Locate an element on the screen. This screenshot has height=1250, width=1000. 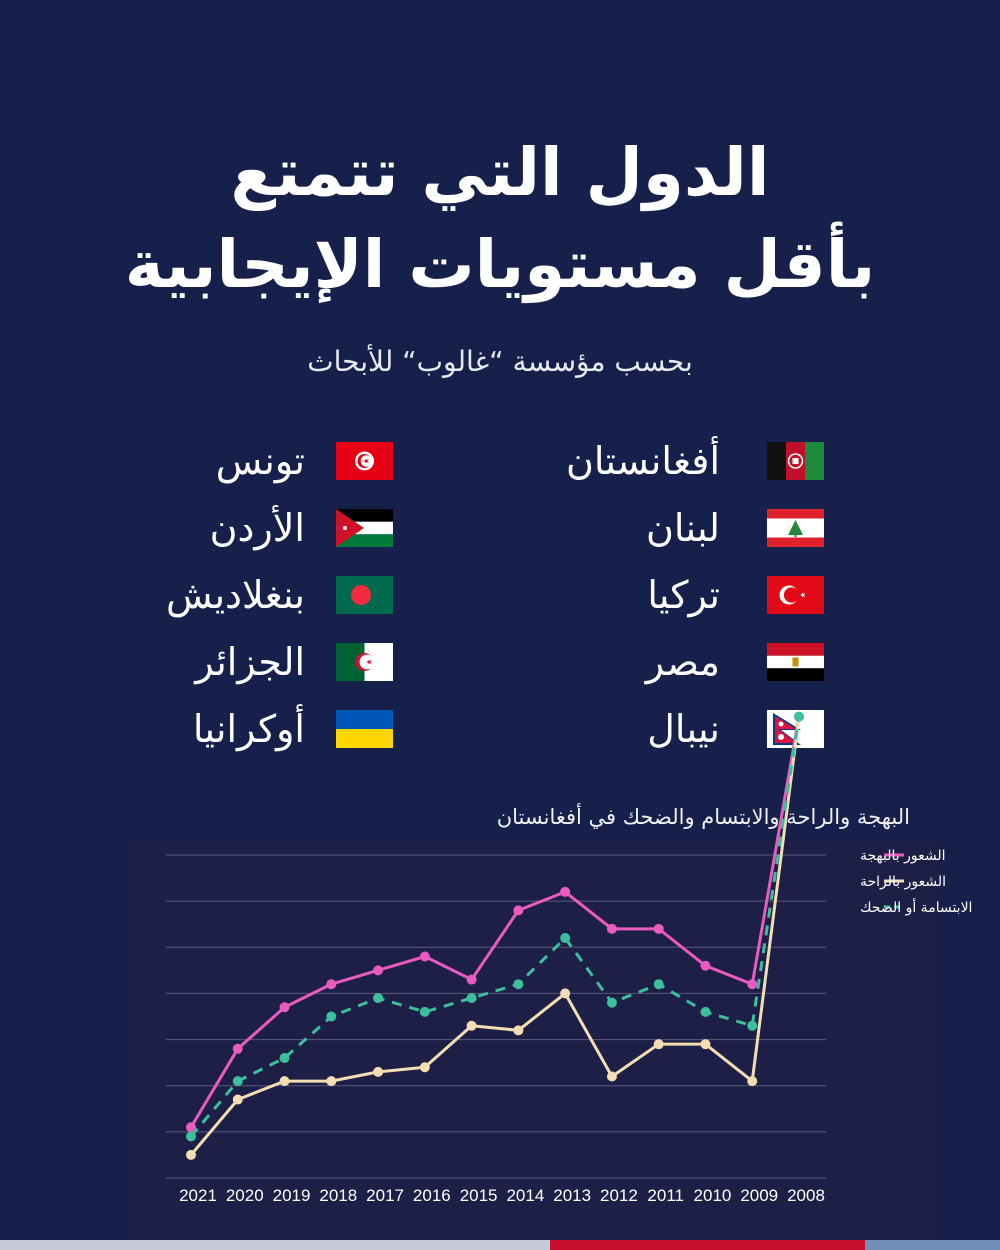
x-tick-label: 2010 is located at coordinates (713, 1195).